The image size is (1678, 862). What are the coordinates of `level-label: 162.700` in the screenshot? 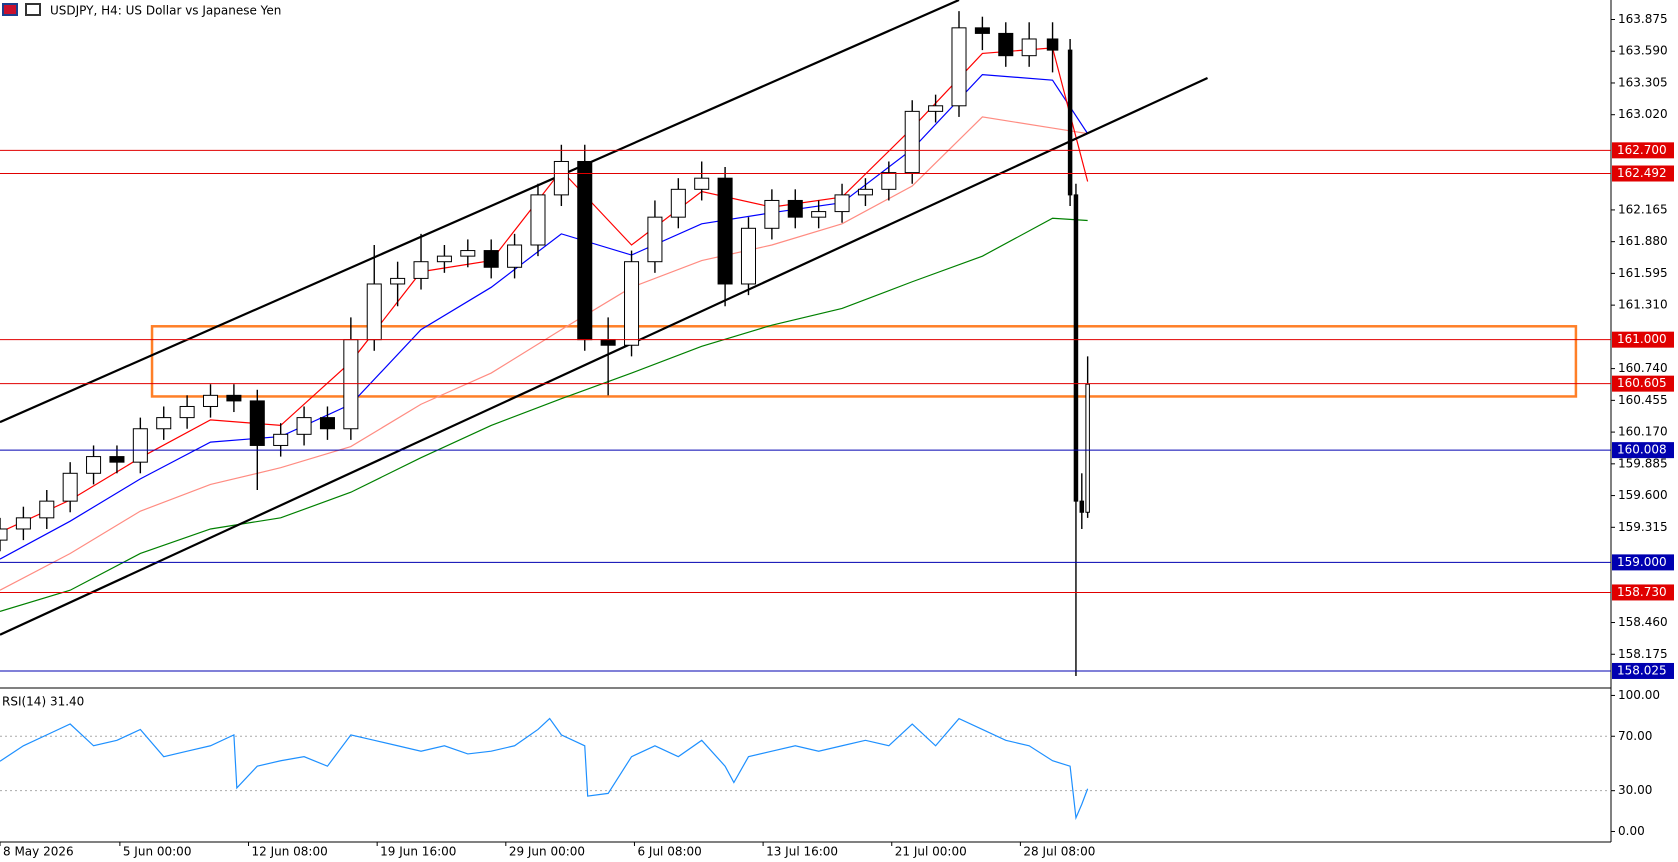 It's located at (1642, 150).